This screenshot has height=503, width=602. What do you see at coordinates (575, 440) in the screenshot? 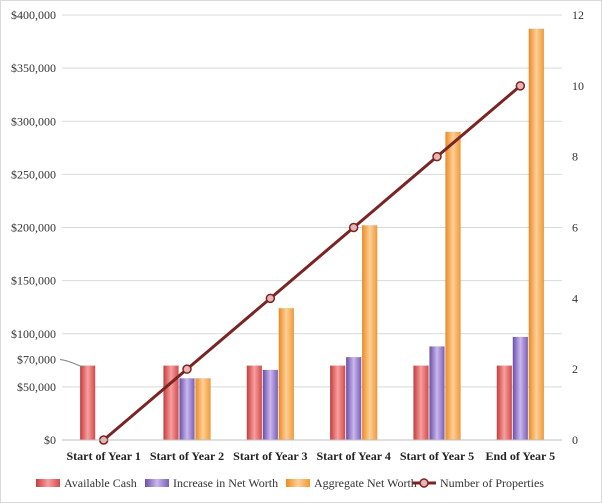
I see `y-right-tick-label: 0` at bounding box center [575, 440].